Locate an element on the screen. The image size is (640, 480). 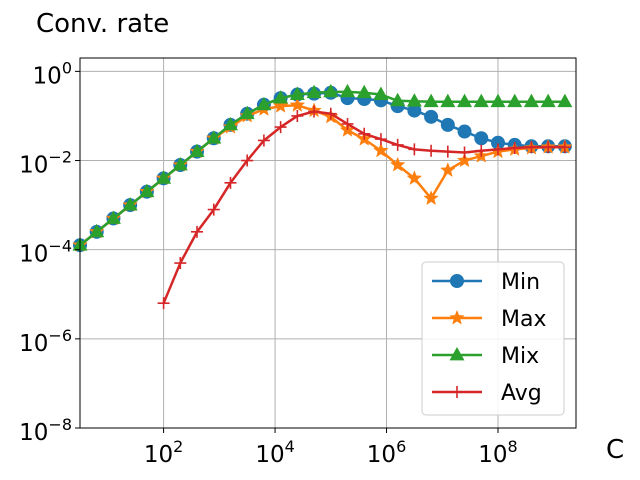
x-tick-exponent: 2 is located at coordinates (178, 446).